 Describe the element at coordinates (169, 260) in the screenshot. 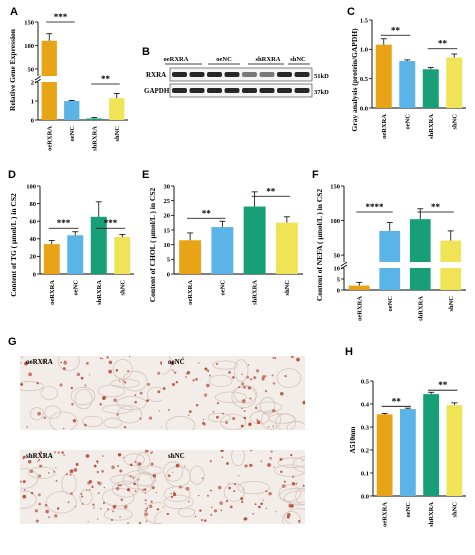

I see `y-tick-label: 5` at that location.